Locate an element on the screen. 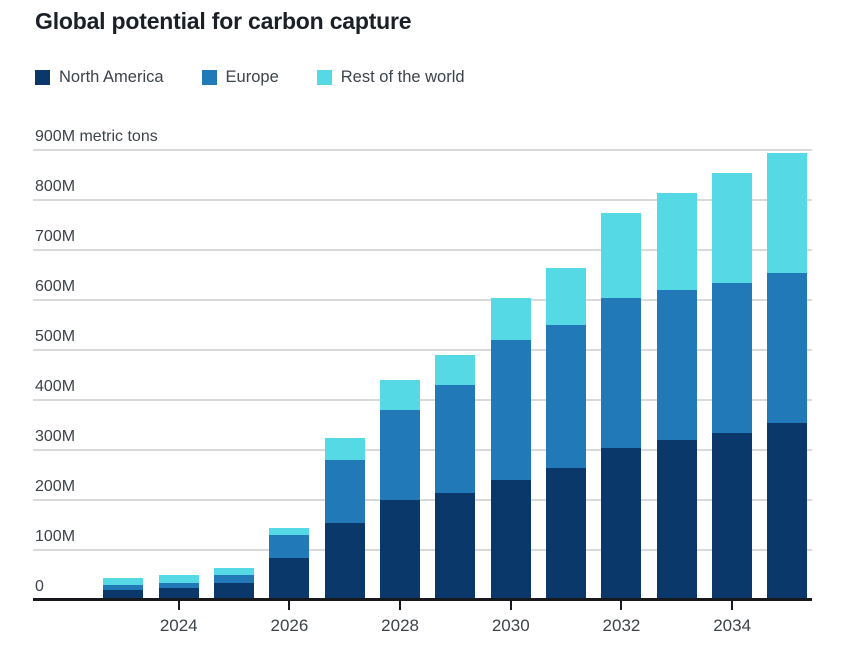  x-tick-label-2028: 2028 is located at coordinates (400, 625).